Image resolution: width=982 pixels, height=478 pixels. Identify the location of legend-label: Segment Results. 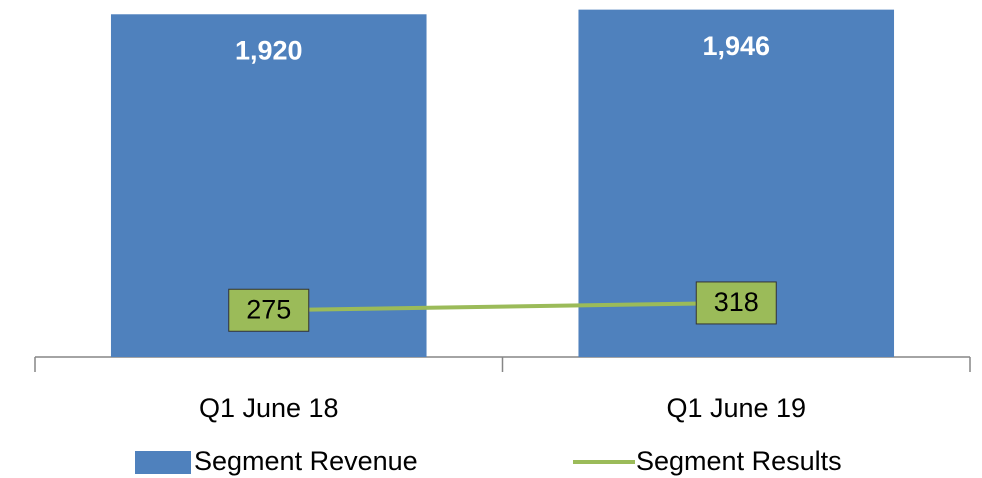
(739, 461).